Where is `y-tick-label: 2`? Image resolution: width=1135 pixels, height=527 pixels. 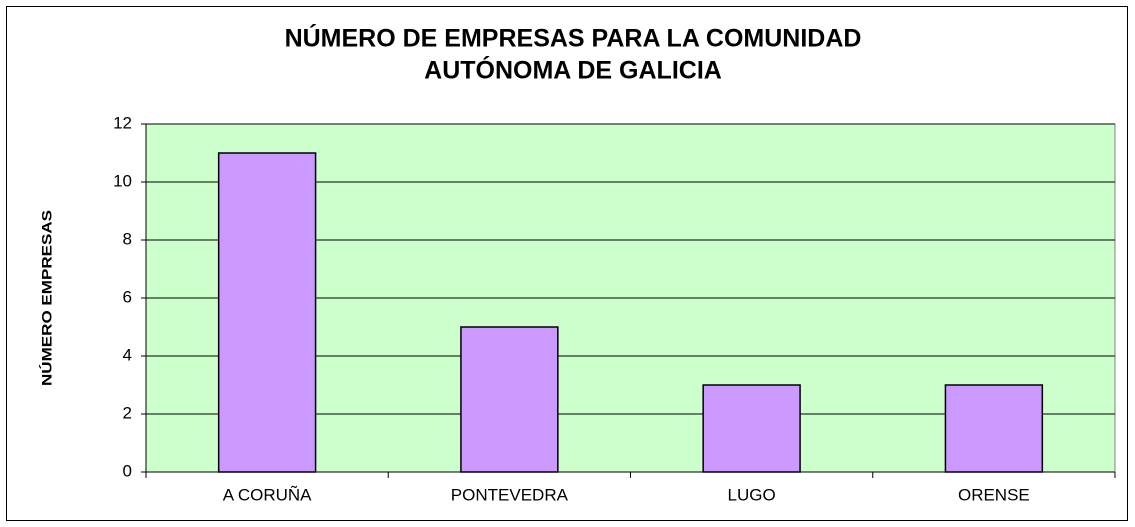
y-tick-label: 2 is located at coordinates (127, 412).